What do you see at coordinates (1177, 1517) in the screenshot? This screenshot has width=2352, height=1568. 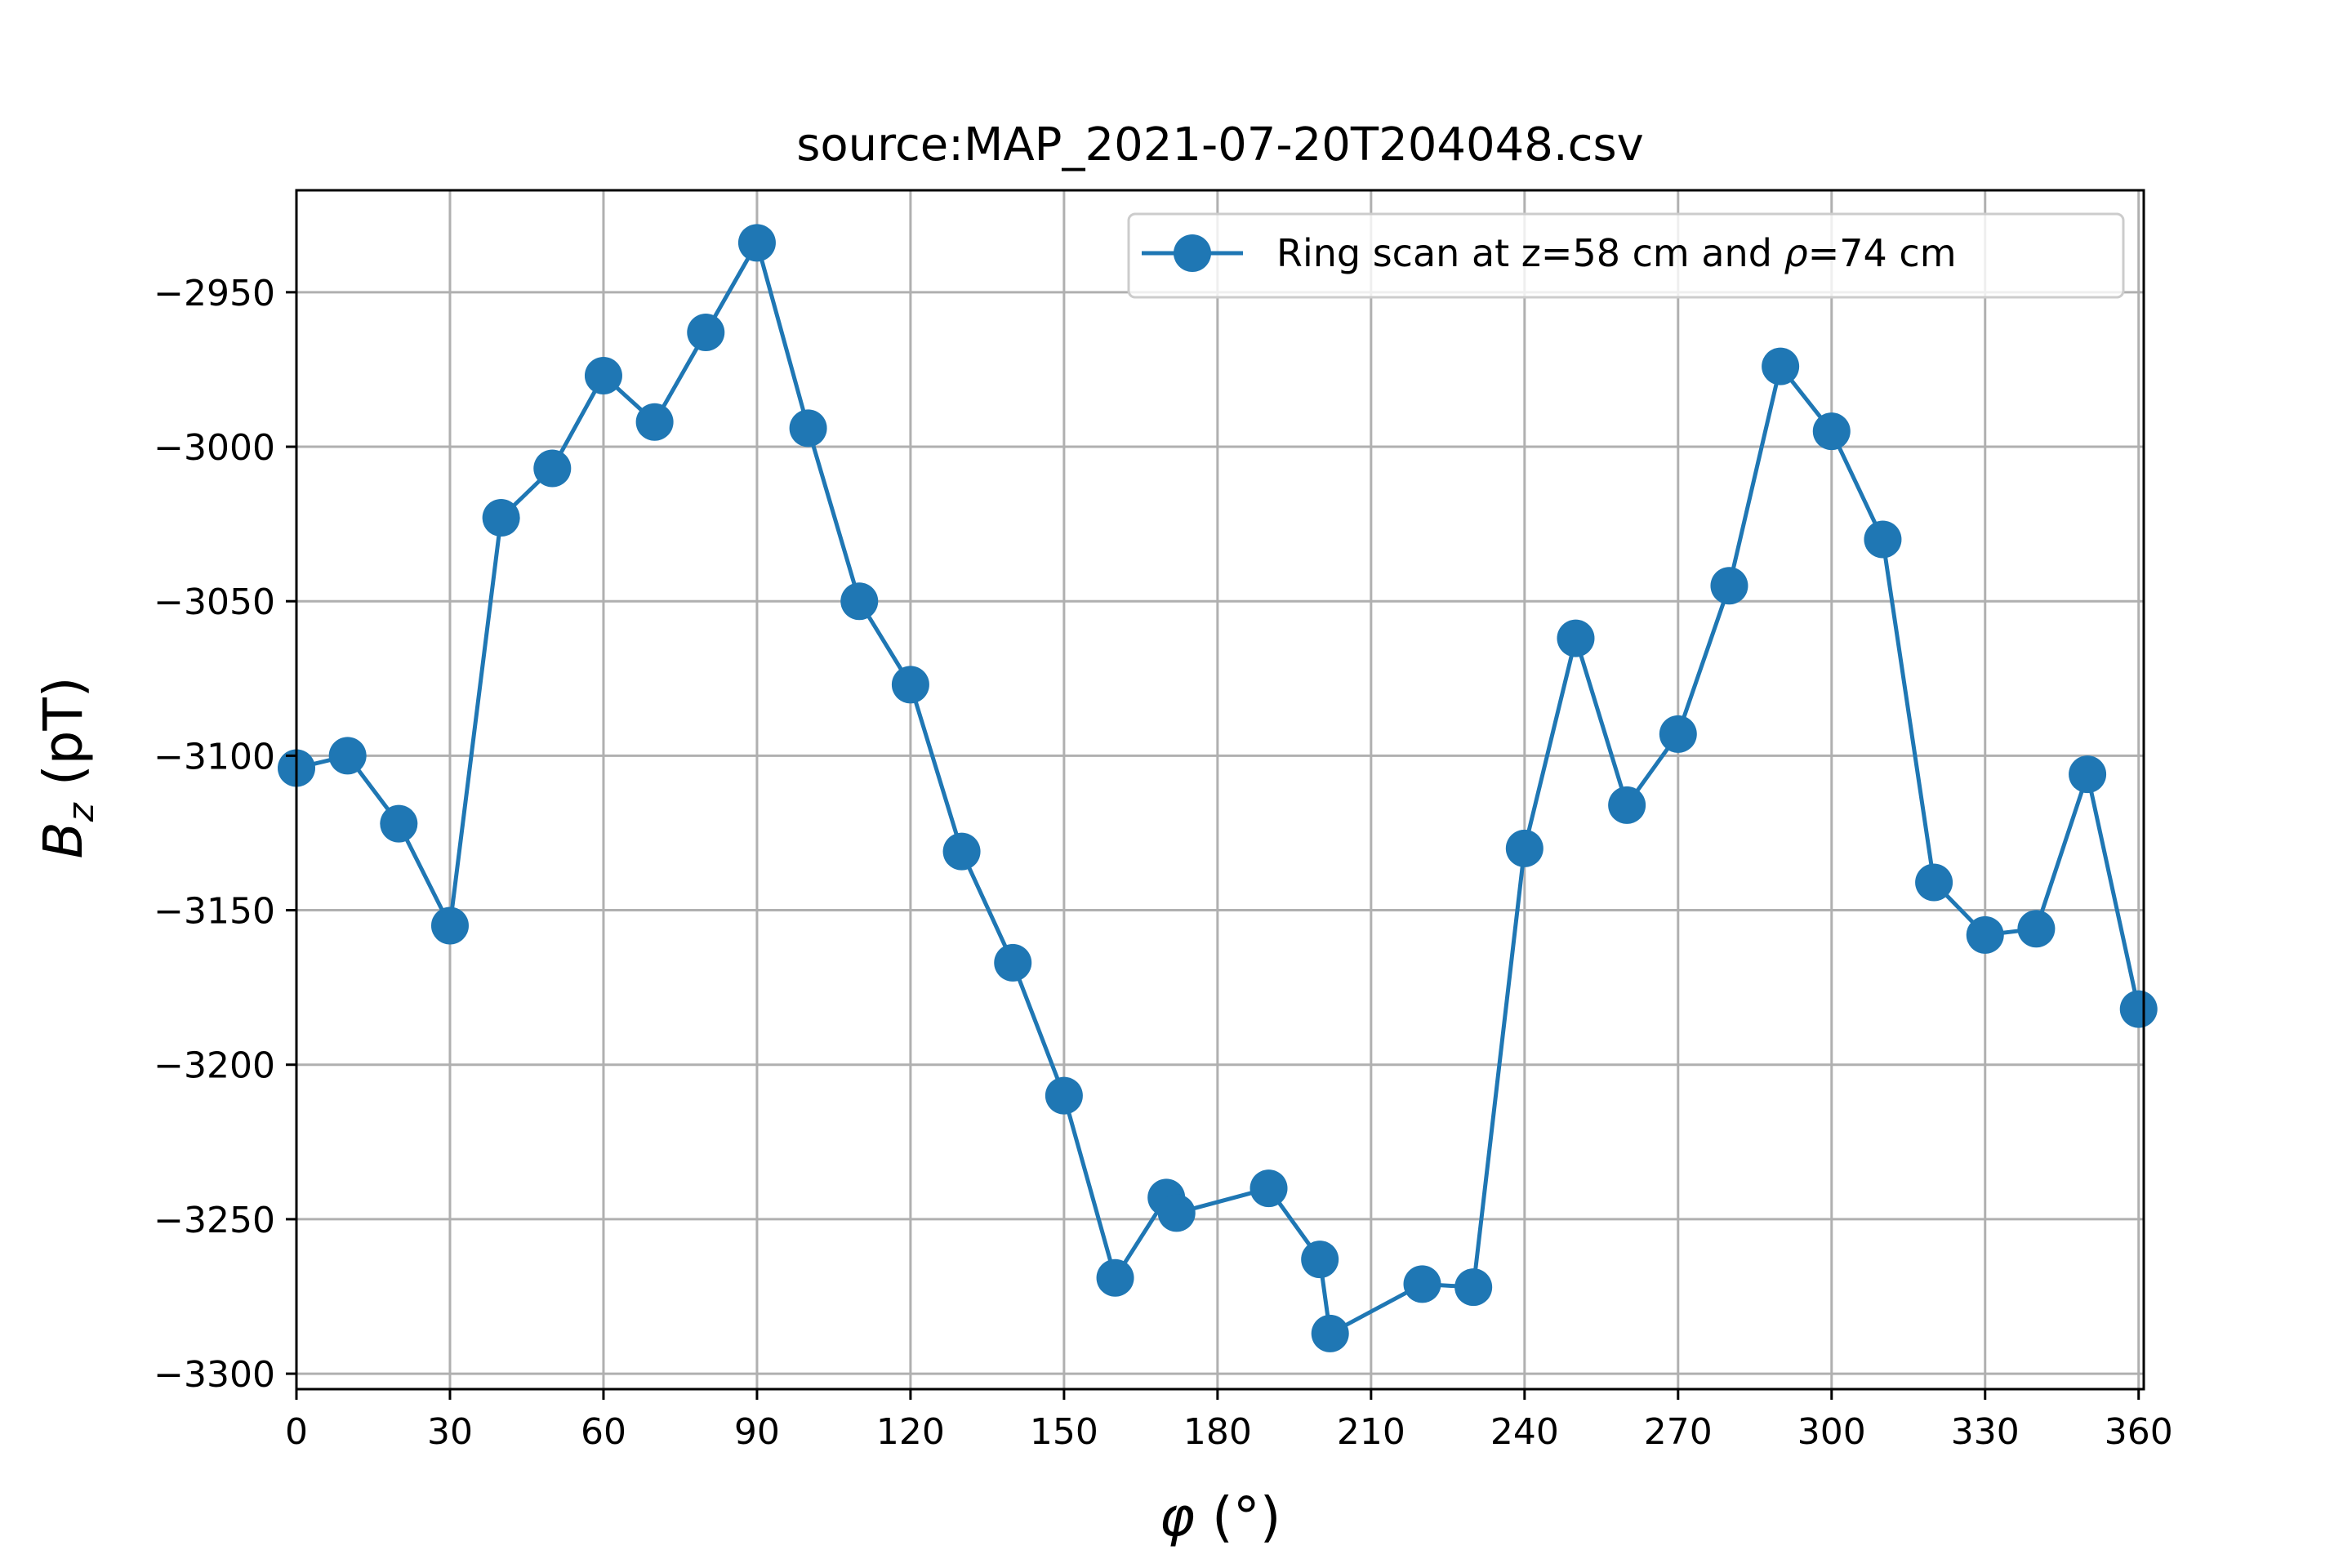 I see `x-axis-symbol: φ` at bounding box center [1177, 1517].